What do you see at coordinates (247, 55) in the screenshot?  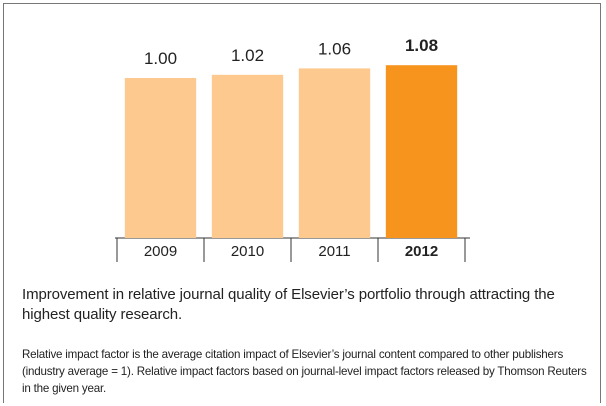 I see `value-label: 1.02` at bounding box center [247, 55].